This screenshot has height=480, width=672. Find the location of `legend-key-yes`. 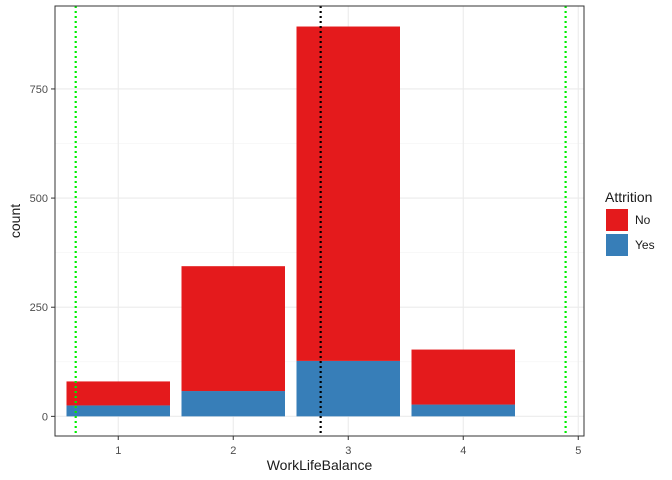

legend-key-yes is located at coordinates (617, 245).